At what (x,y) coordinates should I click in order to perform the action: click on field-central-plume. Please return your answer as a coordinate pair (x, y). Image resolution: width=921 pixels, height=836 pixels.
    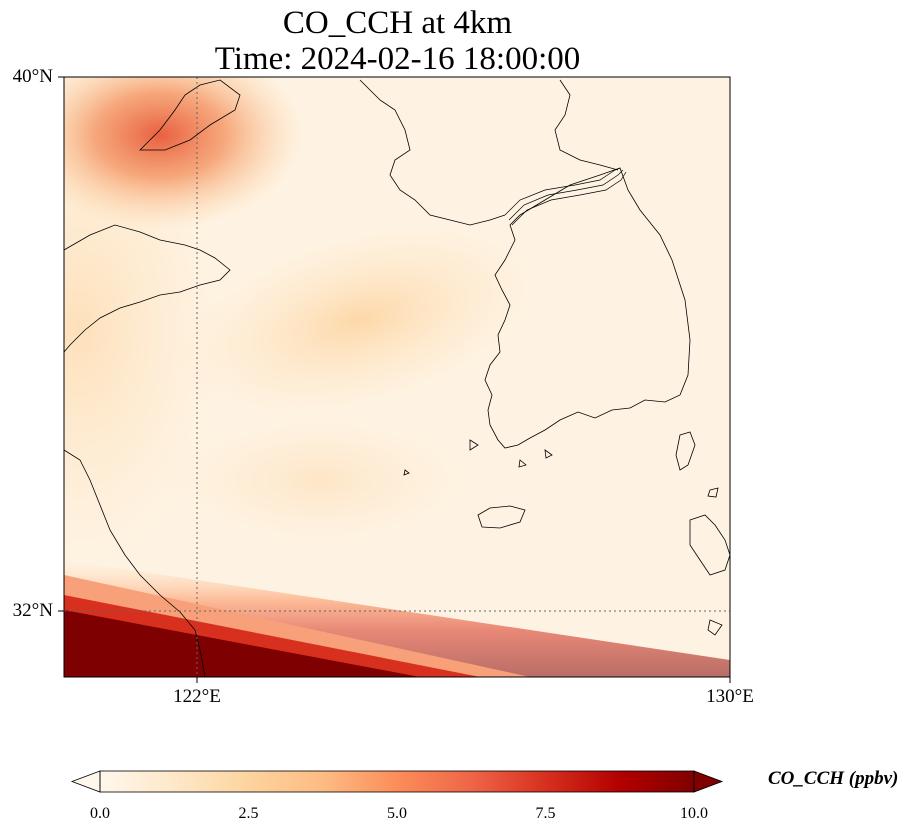
    Looking at the image, I should click on (360, 320).